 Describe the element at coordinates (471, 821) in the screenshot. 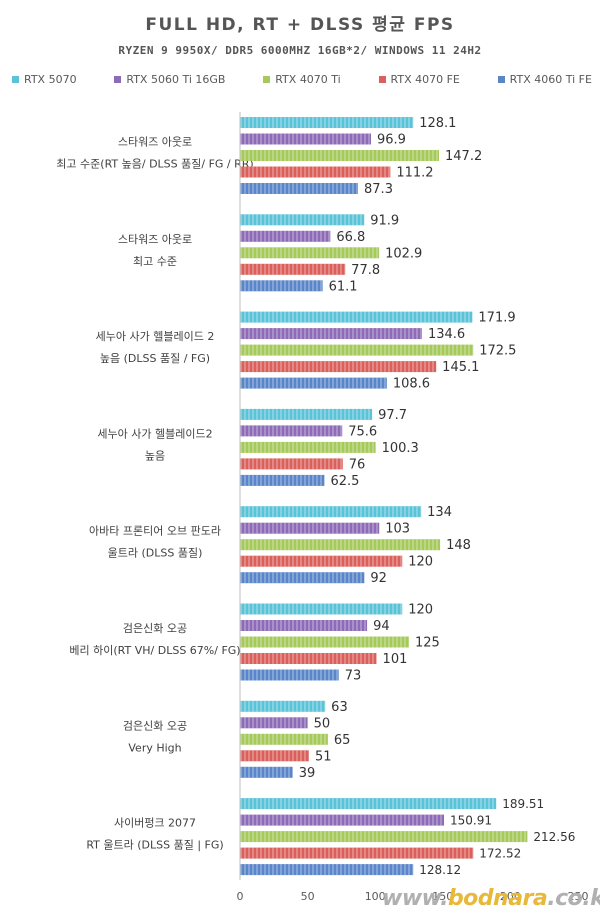

I see `data-label: 150.91` at that location.